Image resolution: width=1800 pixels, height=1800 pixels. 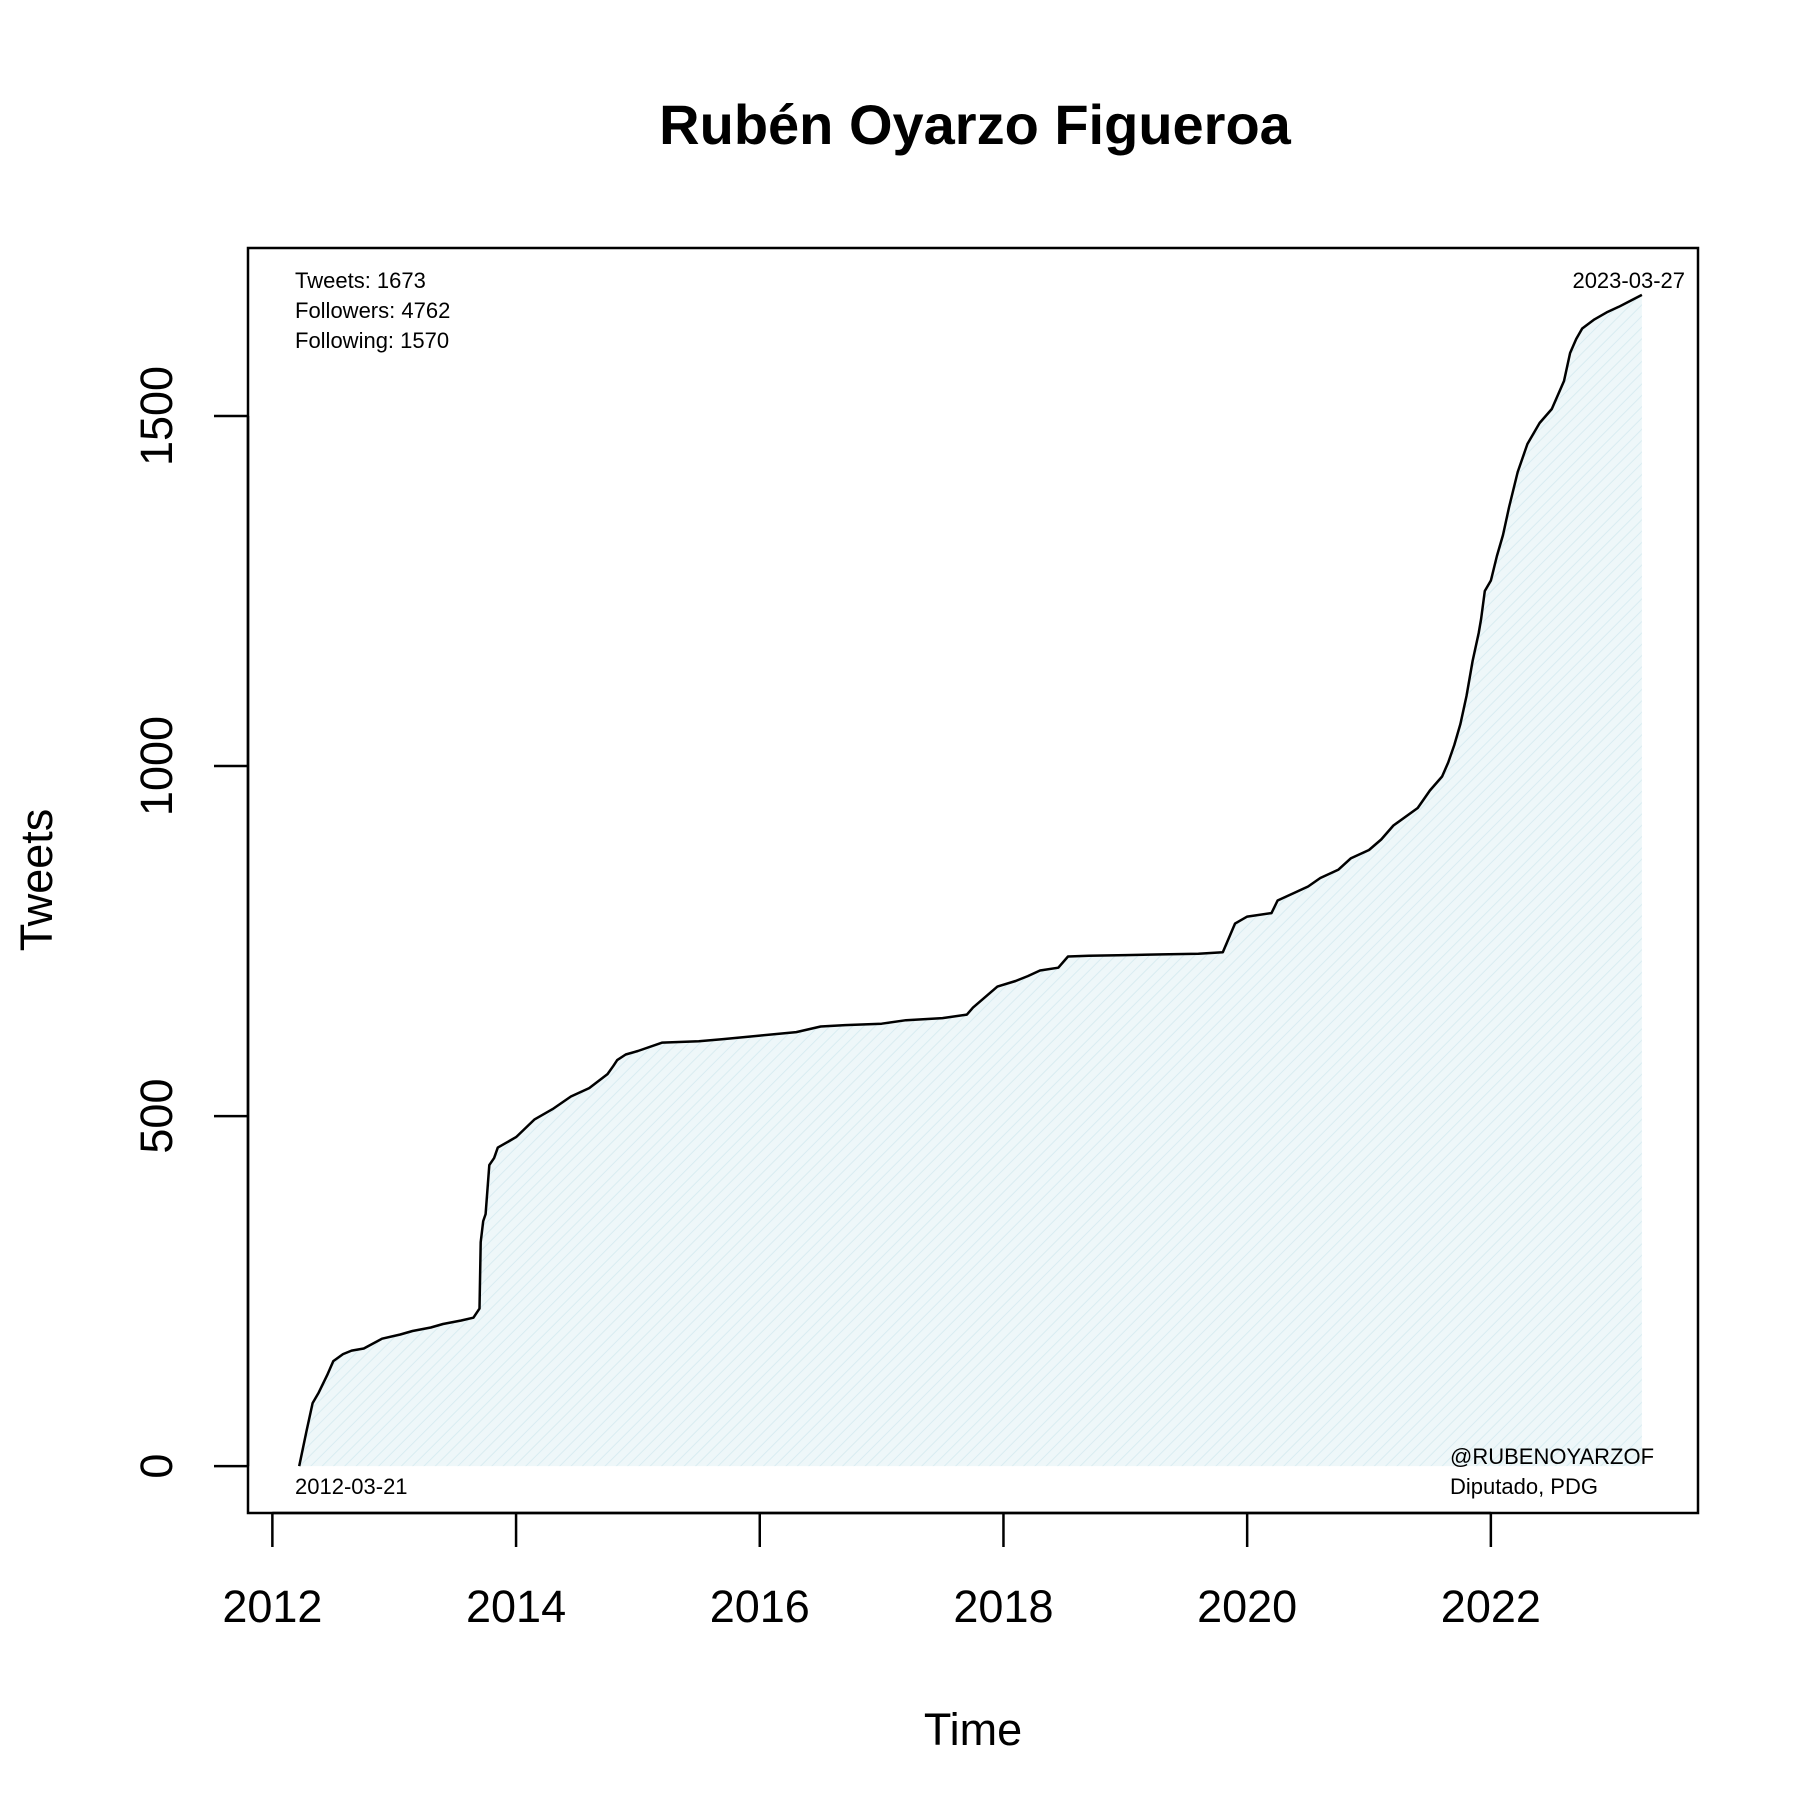 What do you see at coordinates (975, 124) in the screenshot?
I see `chart-title: Rubén Oyarzo Figueroa` at bounding box center [975, 124].